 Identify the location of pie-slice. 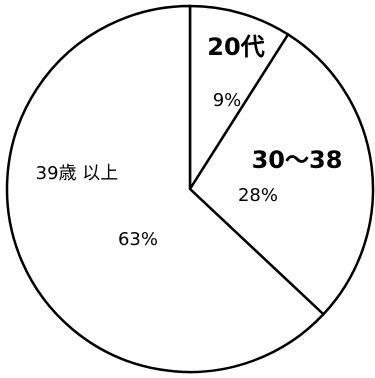
(239, 99).